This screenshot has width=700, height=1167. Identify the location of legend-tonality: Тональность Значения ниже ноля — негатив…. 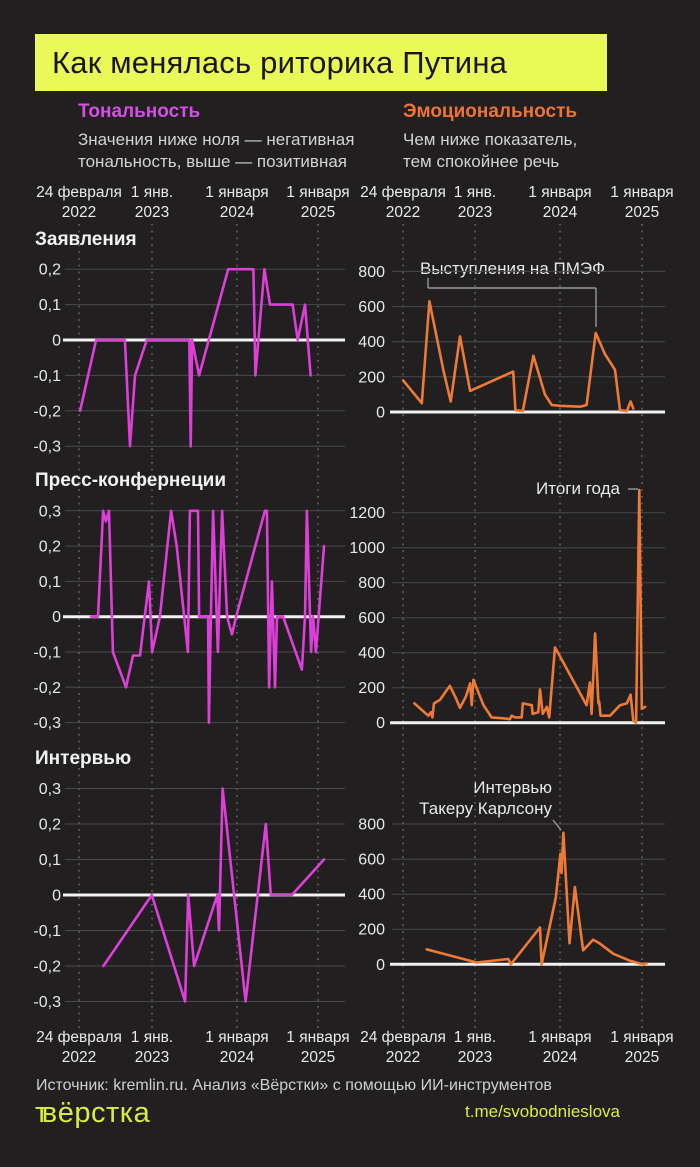
(233, 137).